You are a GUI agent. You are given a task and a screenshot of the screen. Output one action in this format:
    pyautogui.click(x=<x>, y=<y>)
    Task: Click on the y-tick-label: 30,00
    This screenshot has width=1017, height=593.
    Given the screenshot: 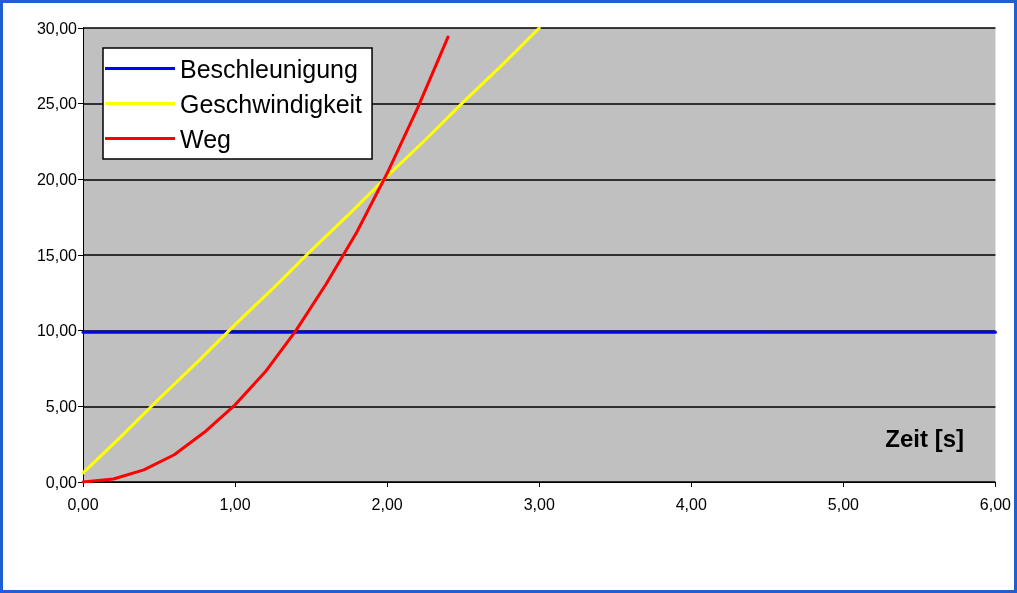 What is the action you would take?
    pyautogui.click(x=57, y=28)
    